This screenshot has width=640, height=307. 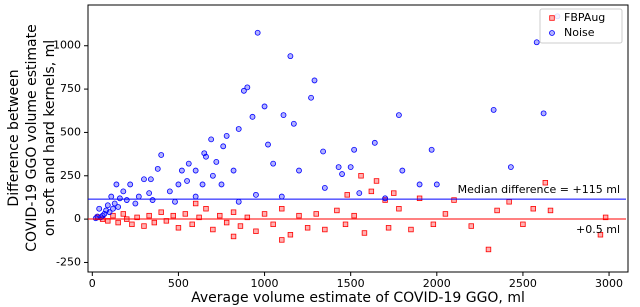 I want to click on y-tick-label: 0, so click(x=77, y=218).